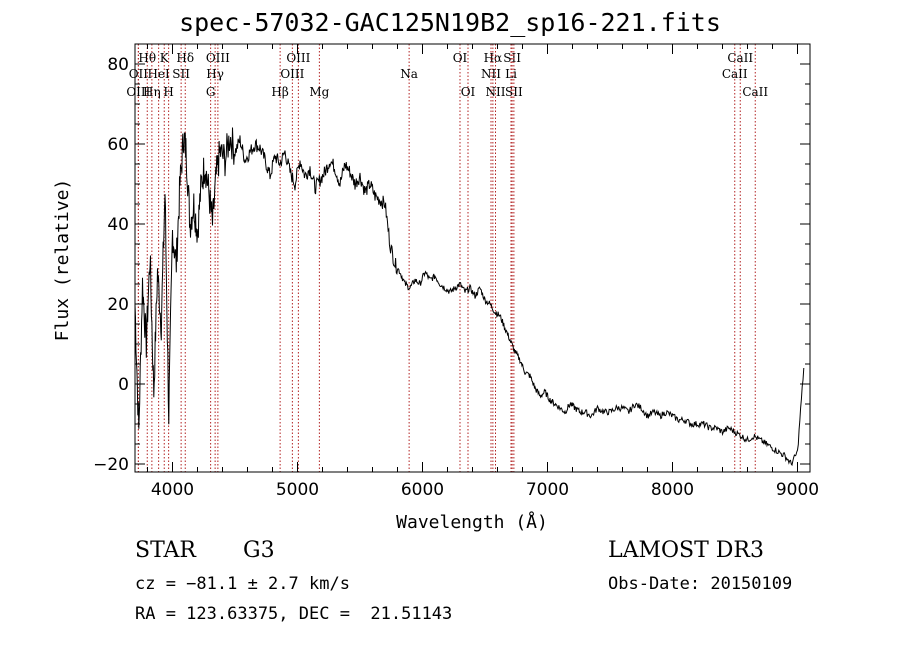 The image size is (900, 649). What do you see at coordinates (215, 74) in the screenshot?
I see `spectral-line-label: Hγ` at bounding box center [215, 74].